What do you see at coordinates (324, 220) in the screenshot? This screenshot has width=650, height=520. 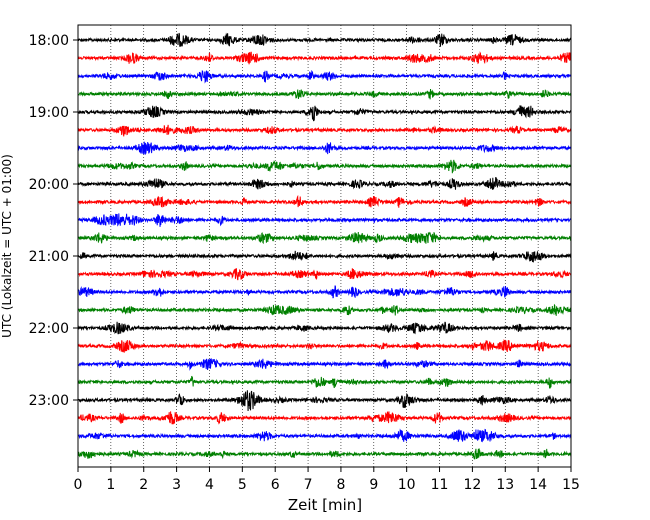 I see `trace-2030` at bounding box center [324, 220].